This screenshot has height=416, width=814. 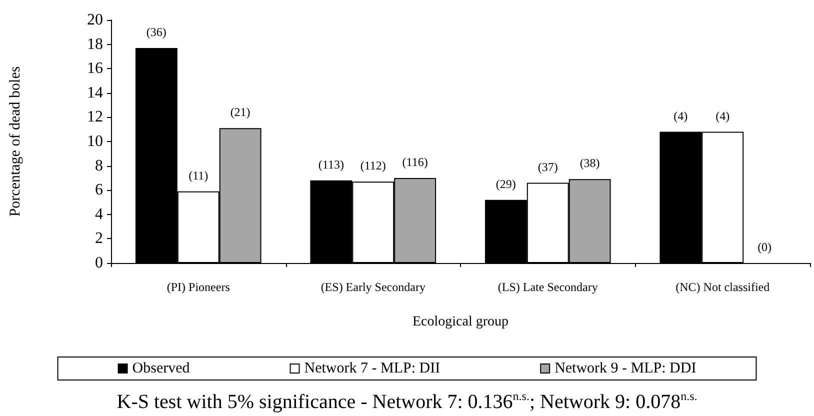 What do you see at coordinates (95, 44) in the screenshot?
I see `y-tick-label: 18` at bounding box center [95, 44].